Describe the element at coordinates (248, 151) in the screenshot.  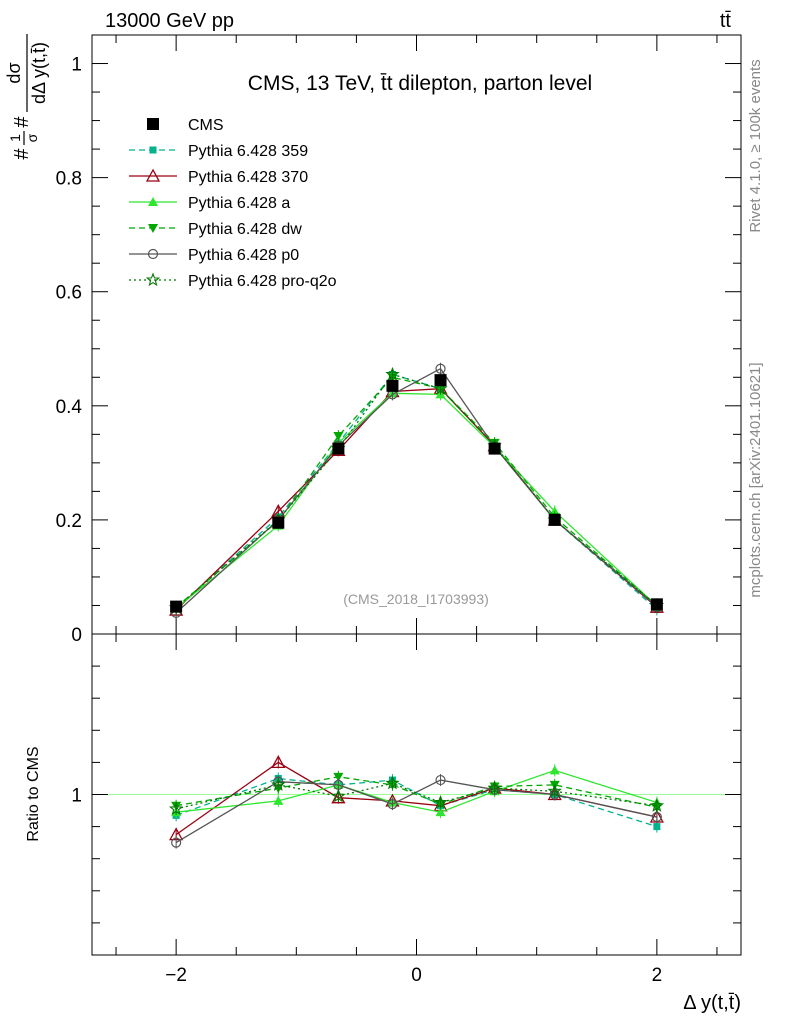
I see `legend-label-359: Pythia 6.428 359` at that location.